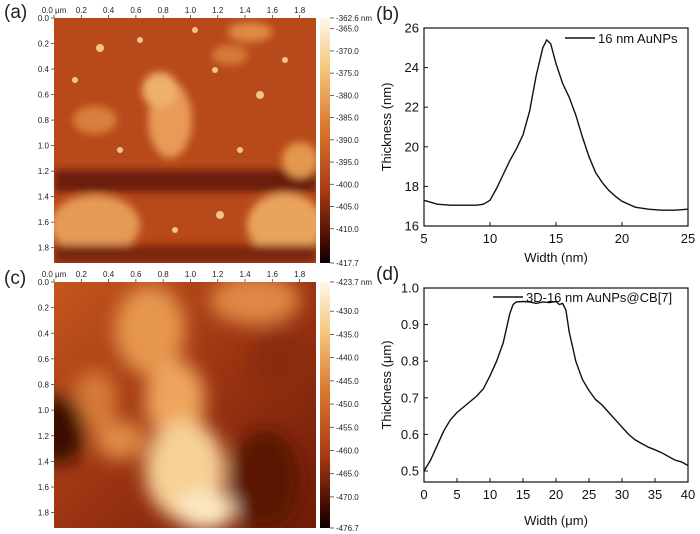  I want to click on afm-a-x-tick-label: 1.4, so click(245, 10).